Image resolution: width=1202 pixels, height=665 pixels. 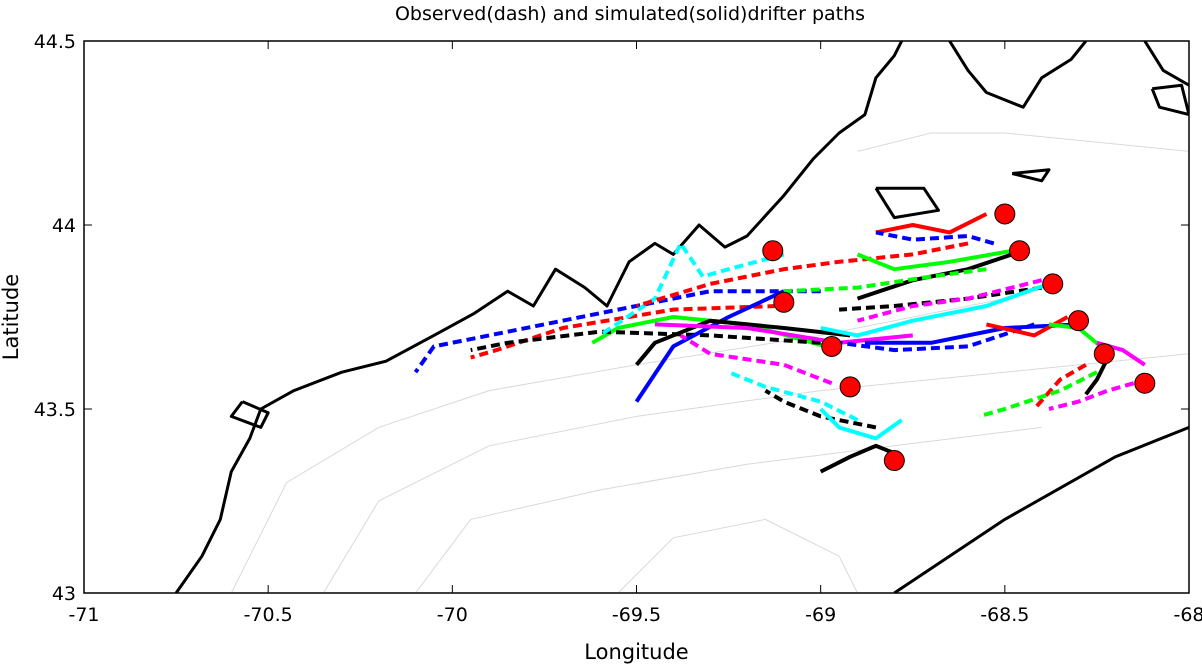 I want to click on y-tick-label: 44, so click(x=64, y=226).